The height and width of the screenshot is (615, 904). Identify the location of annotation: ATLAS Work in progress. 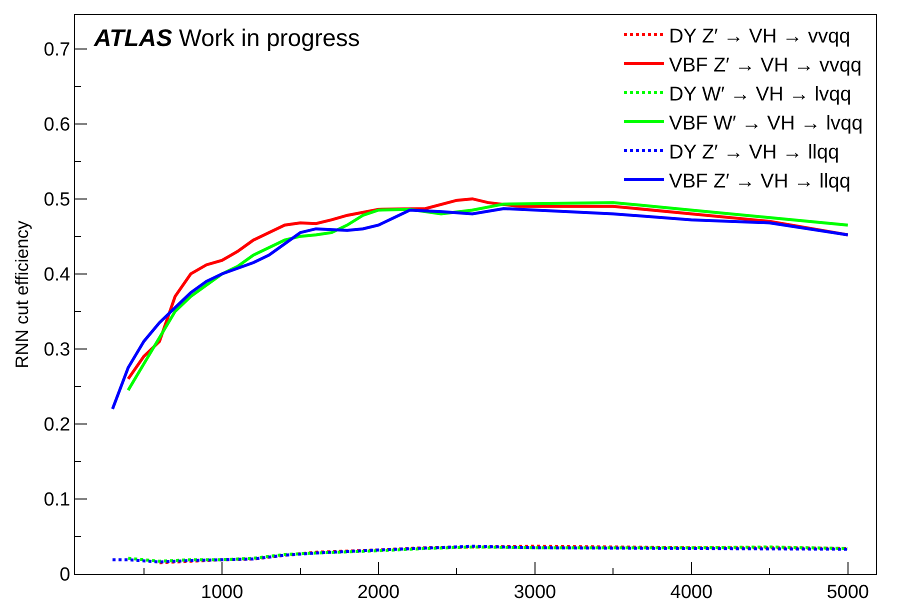
(226, 38).